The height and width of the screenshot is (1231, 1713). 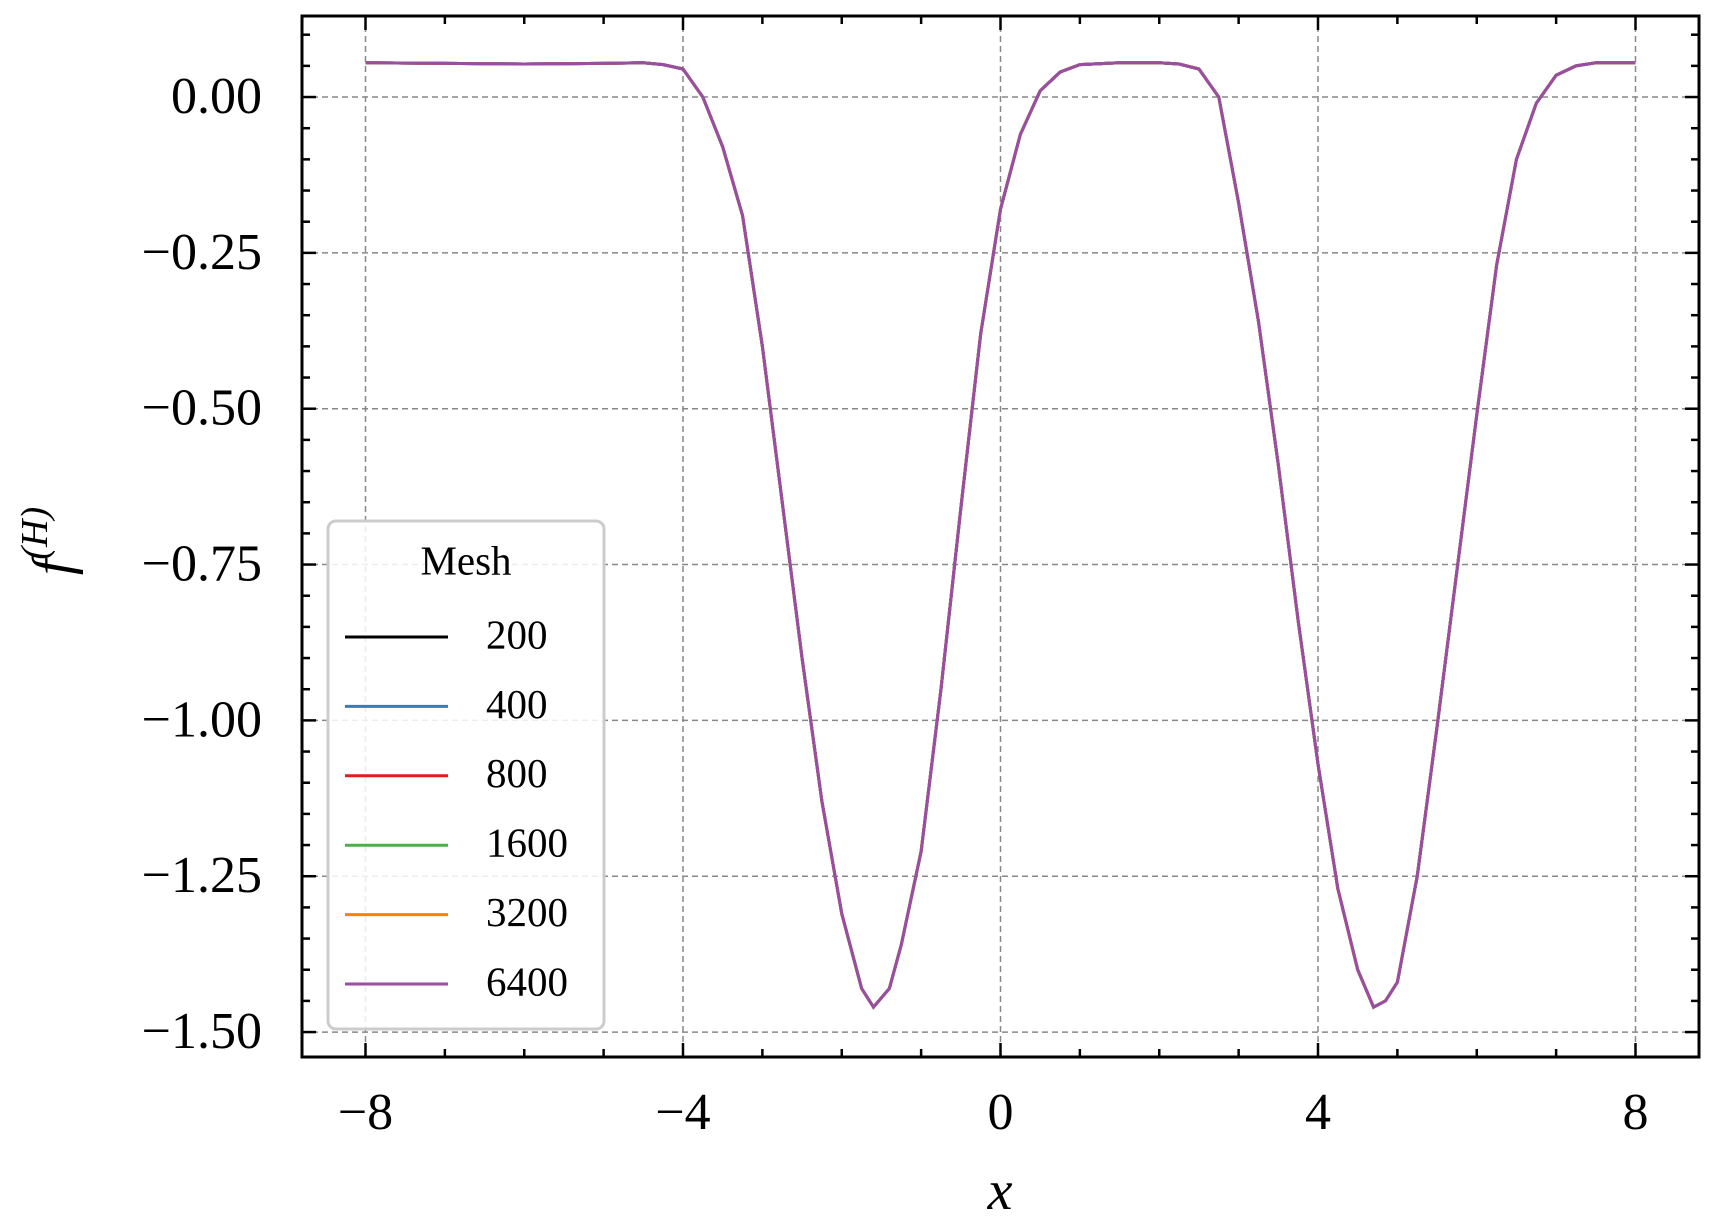 What do you see at coordinates (202, 875) in the screenshot?
I see `y-tick-label: −1.25` at bounding box center [202, 875].